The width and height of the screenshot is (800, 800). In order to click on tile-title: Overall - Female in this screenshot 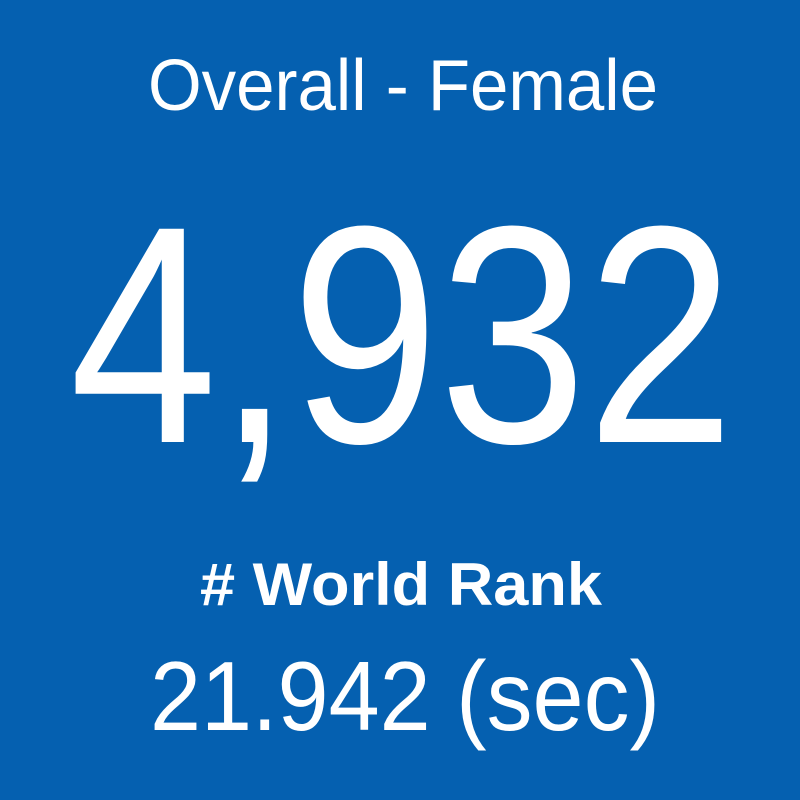, I will do `click(403, 86)`.